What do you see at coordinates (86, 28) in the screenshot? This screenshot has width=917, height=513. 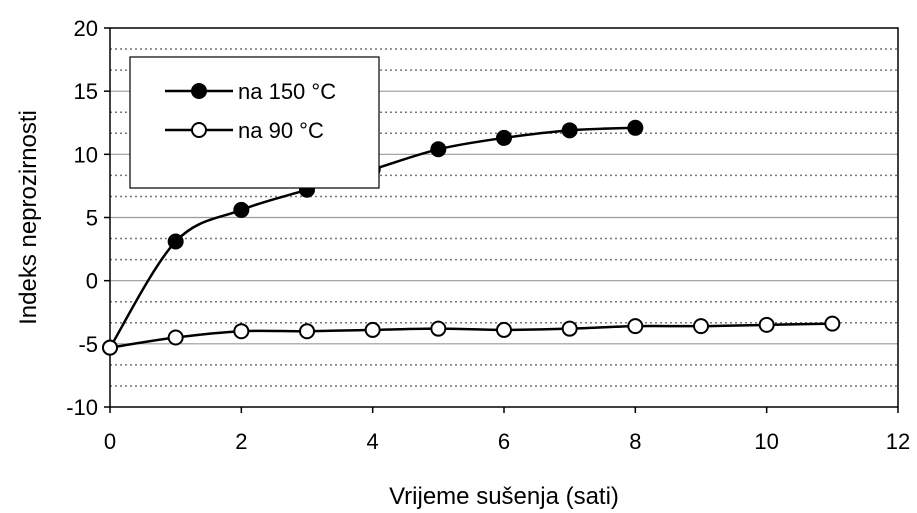 I see `y-tick-label: 20` at bounding box center [86, 28].